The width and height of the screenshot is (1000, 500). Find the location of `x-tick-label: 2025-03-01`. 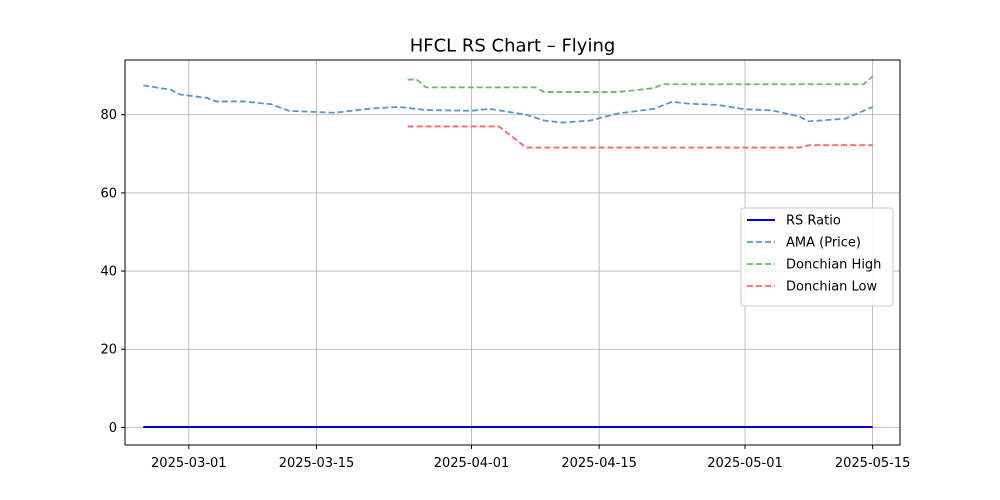

x-tick-label: 2025-03-01 is located at coordinates (189, 463).